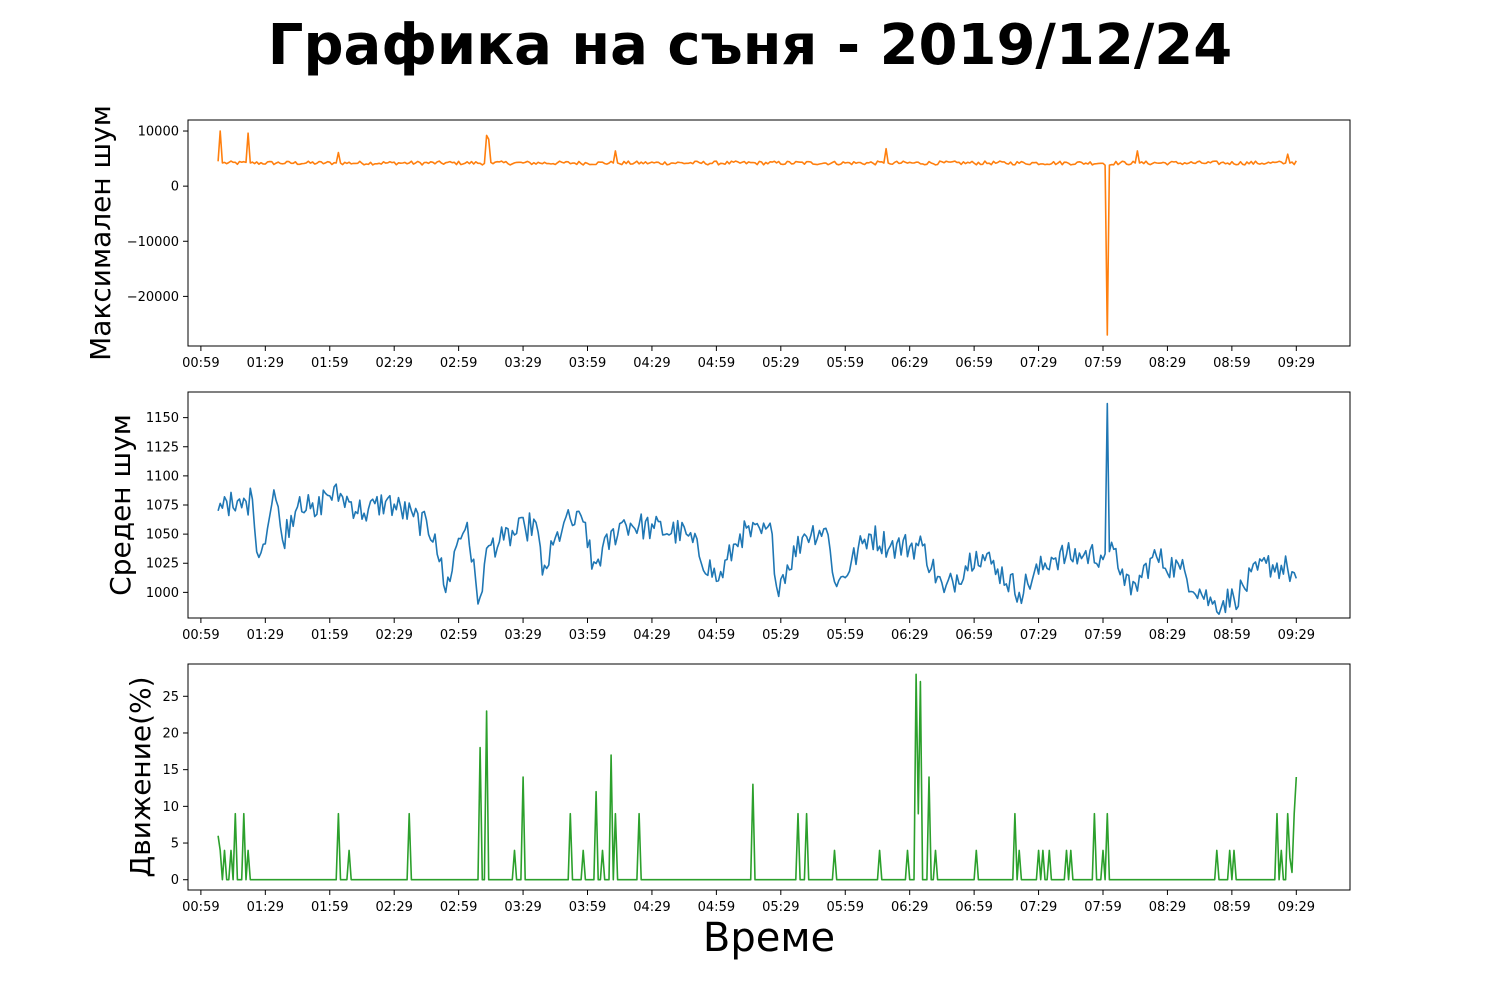 The image size is (1500, 1000). What do you see at coordinates (750, 45) in the screenshot?
I see `chart-title: Графика на съня - 2019/12/24` at bounding box center [750, 45].